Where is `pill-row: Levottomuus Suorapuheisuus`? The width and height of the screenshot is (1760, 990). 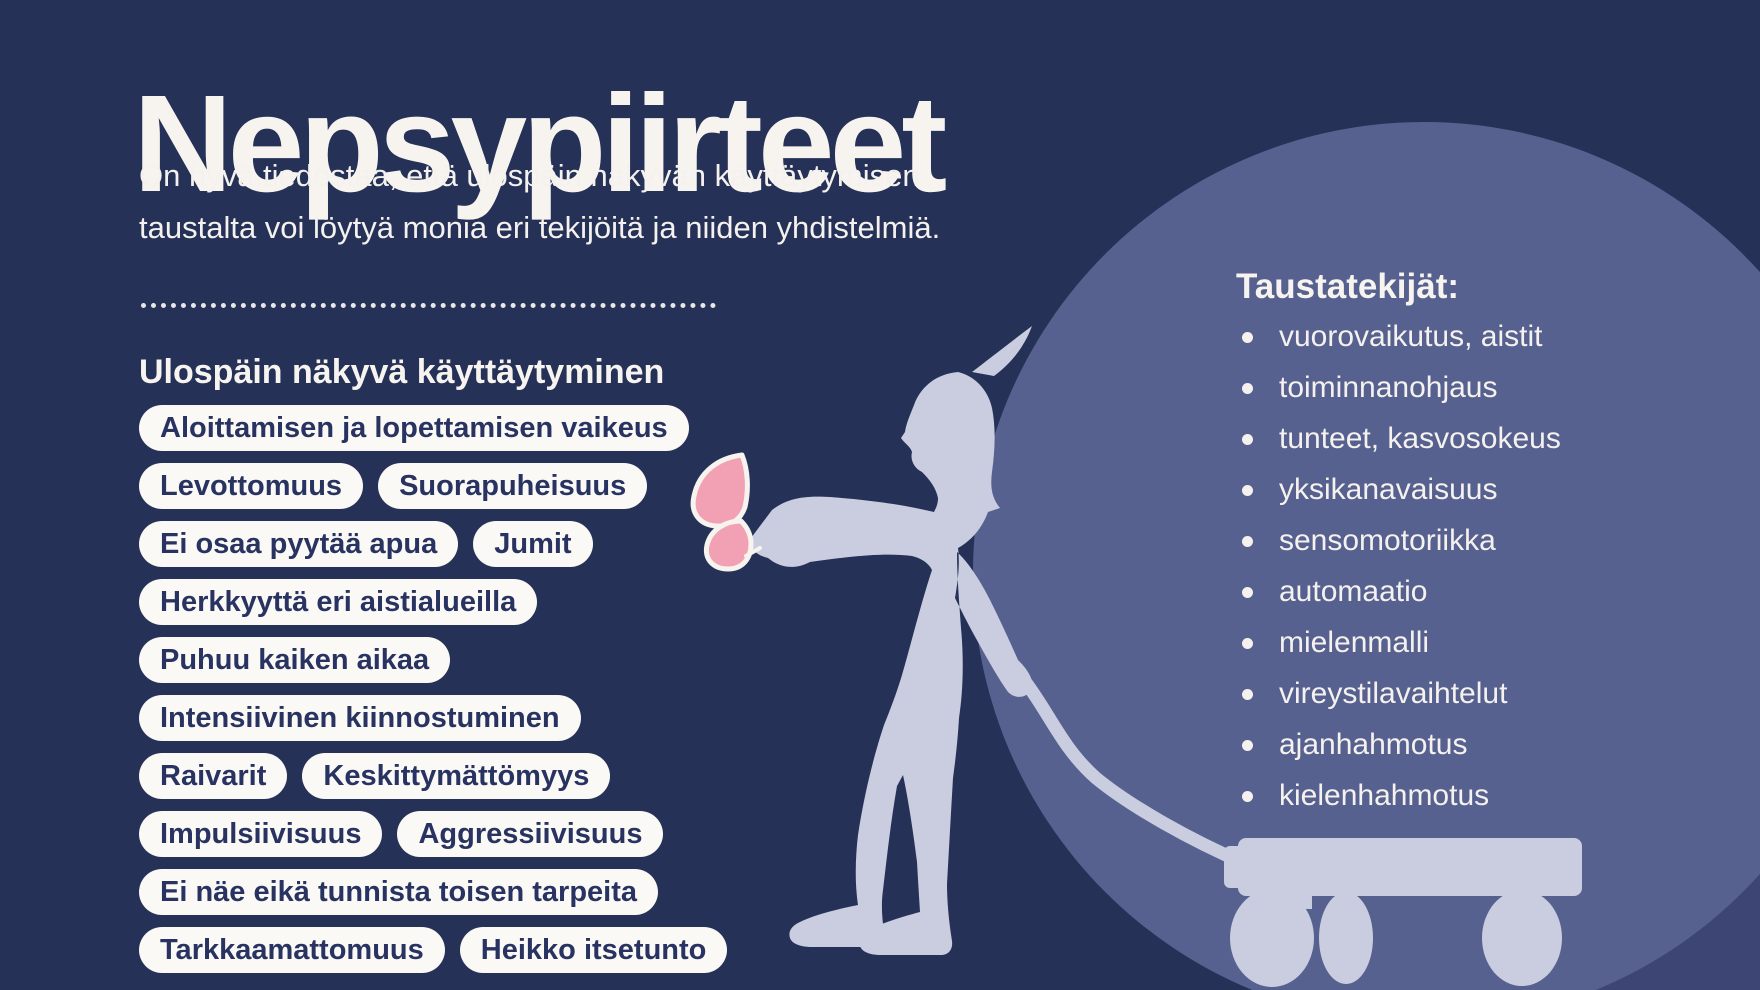 pill-row: Levottomuus Suorapuheisuus is located at coordinates (433, 486).